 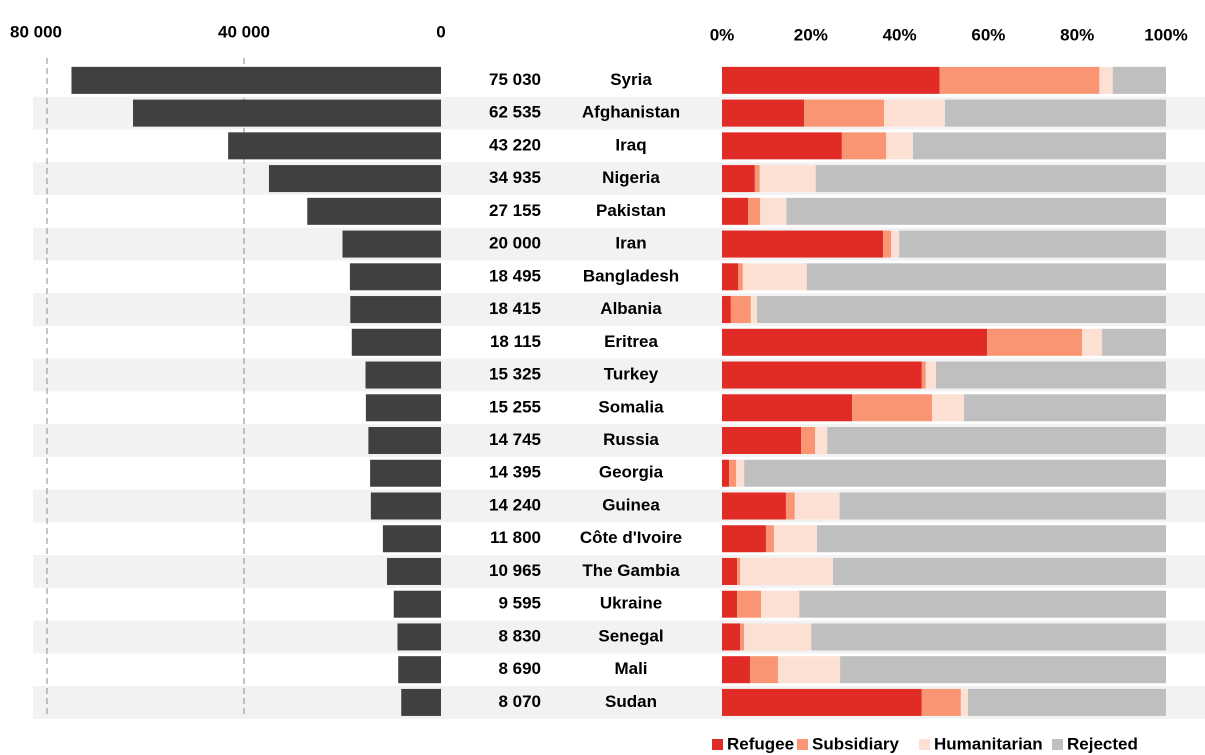 What do you see at coordinates (631, 439) in the screenshot?
I see `category-label: Russia` at bounding box center [631, 439].